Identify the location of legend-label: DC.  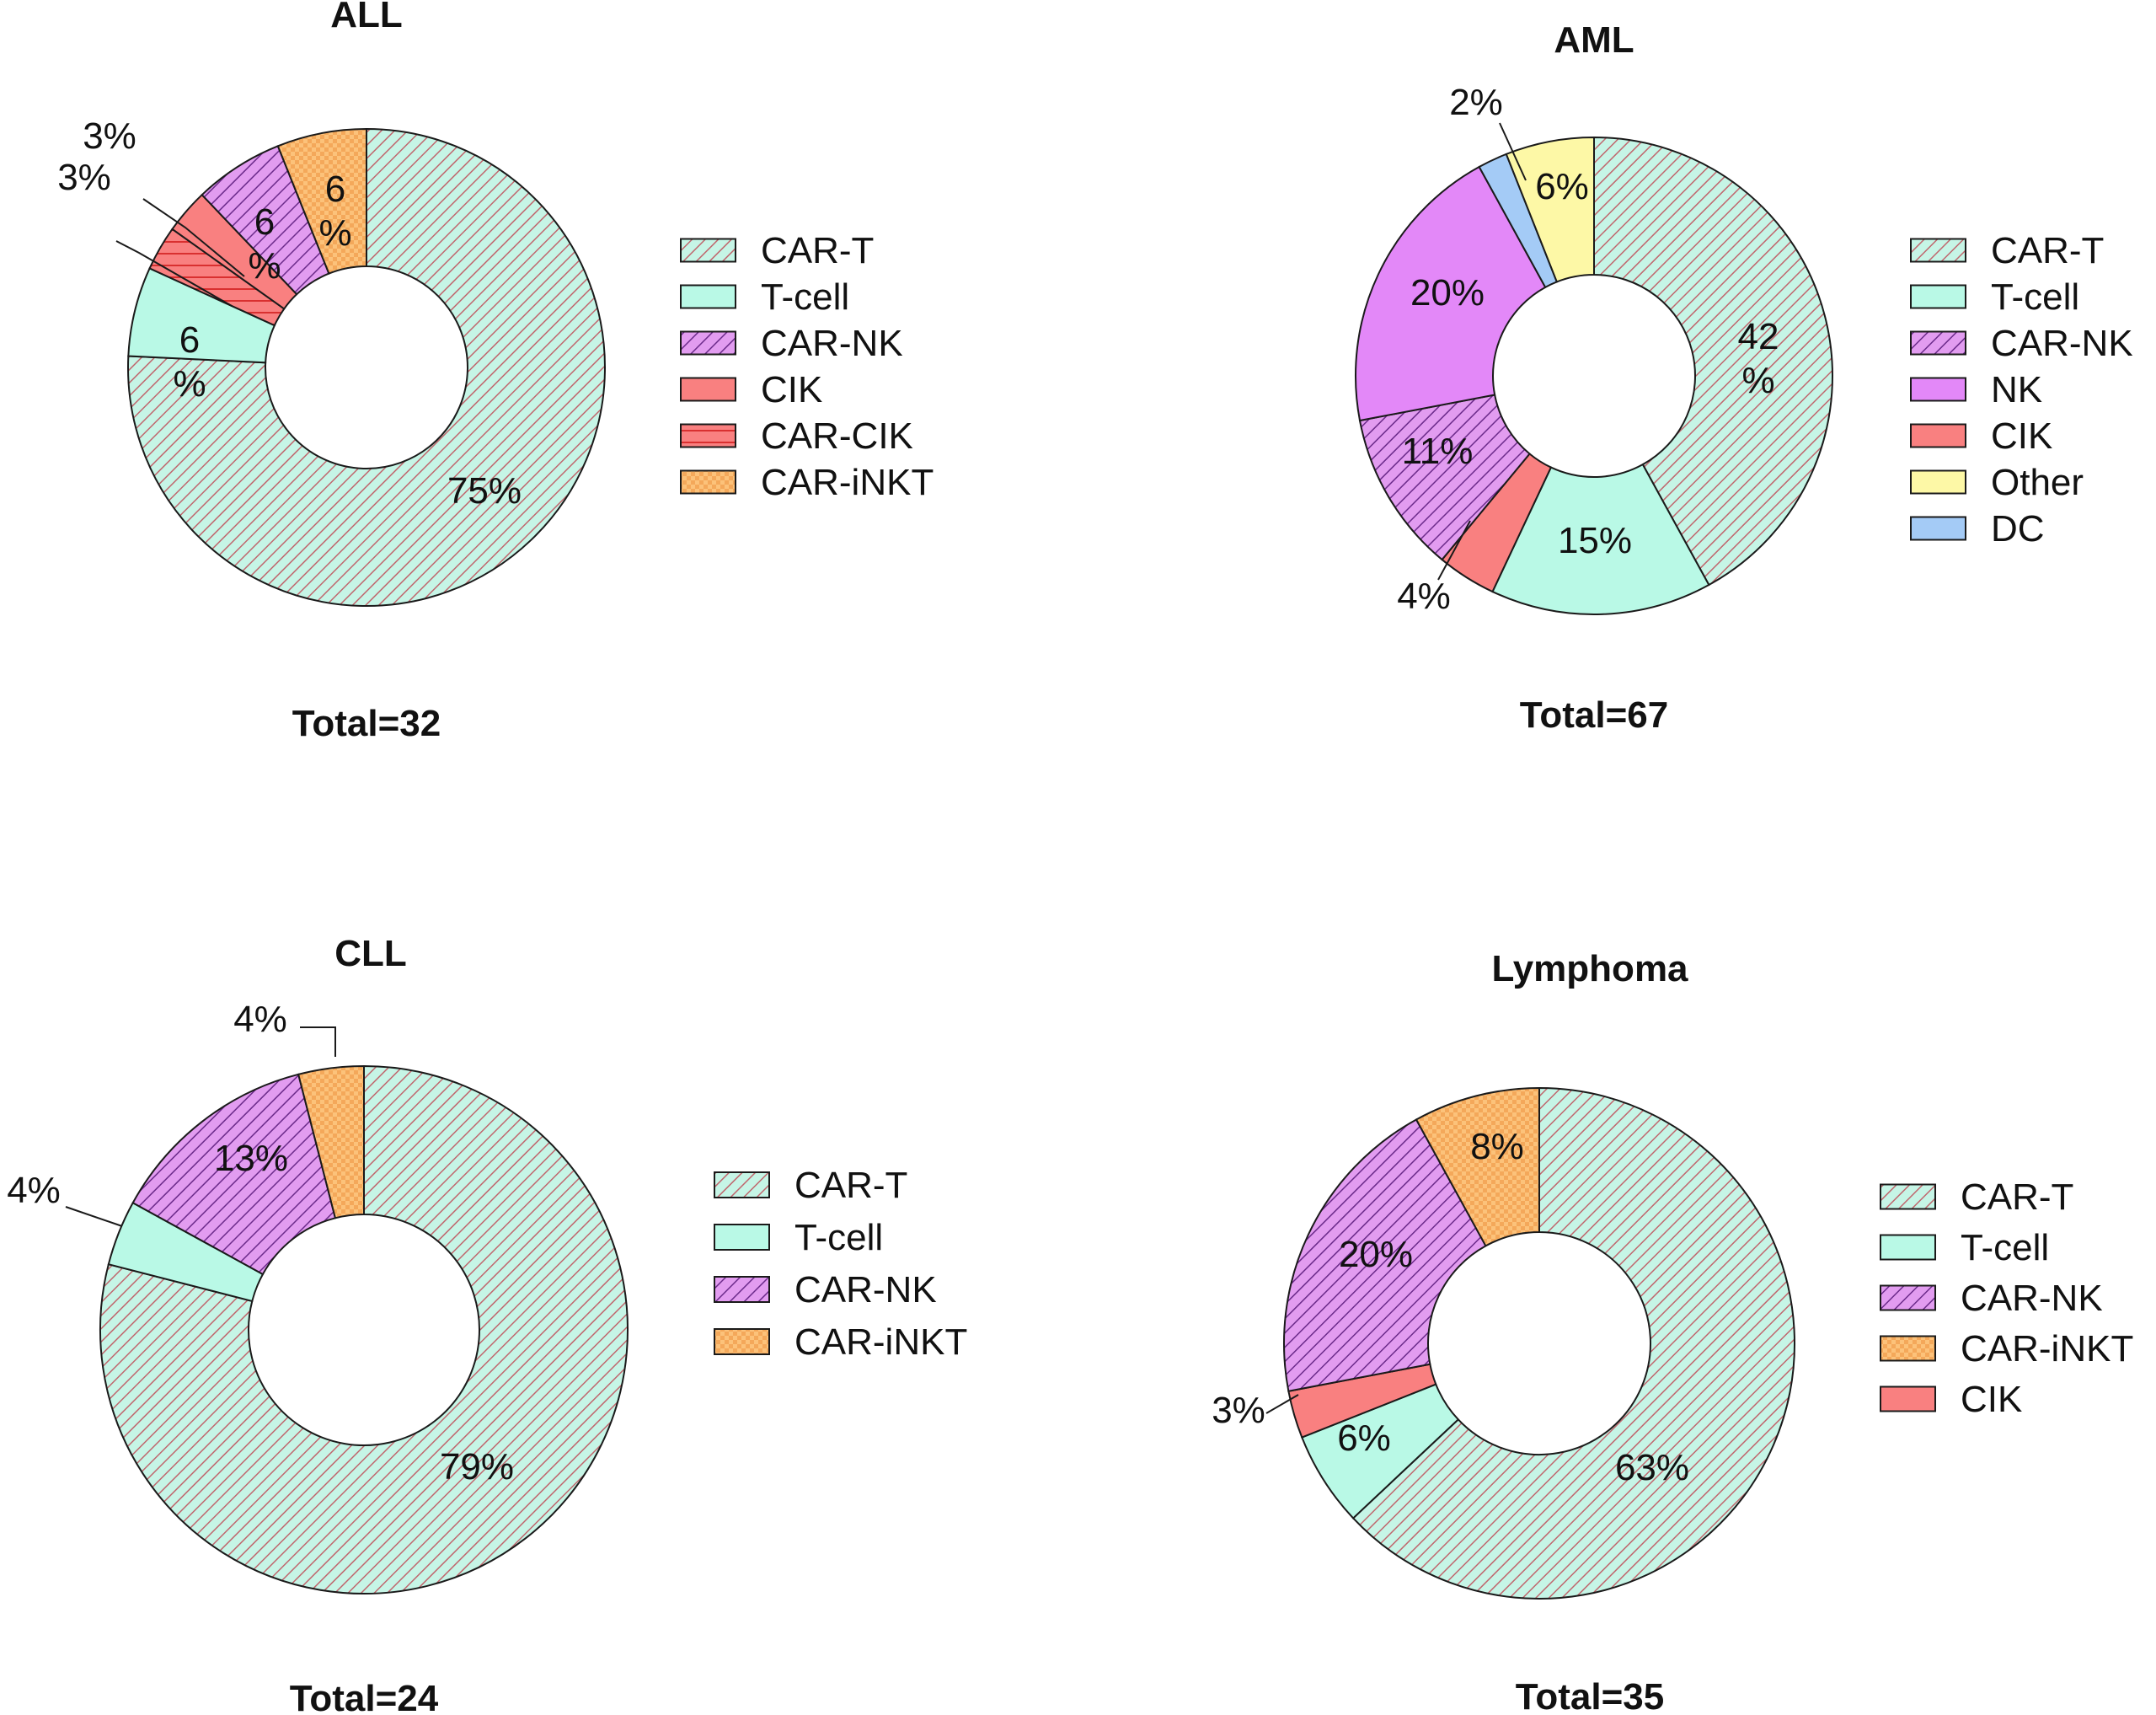
(2018, 529).